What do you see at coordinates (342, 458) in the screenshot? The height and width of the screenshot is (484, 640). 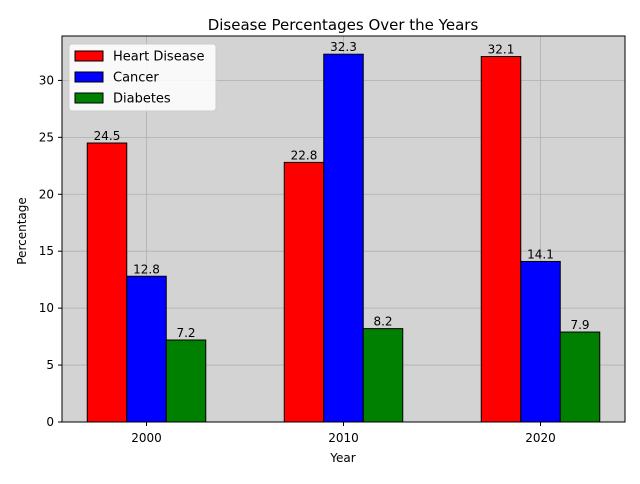 I see `x-axis-label: Year` at bounding box center [342, 458].